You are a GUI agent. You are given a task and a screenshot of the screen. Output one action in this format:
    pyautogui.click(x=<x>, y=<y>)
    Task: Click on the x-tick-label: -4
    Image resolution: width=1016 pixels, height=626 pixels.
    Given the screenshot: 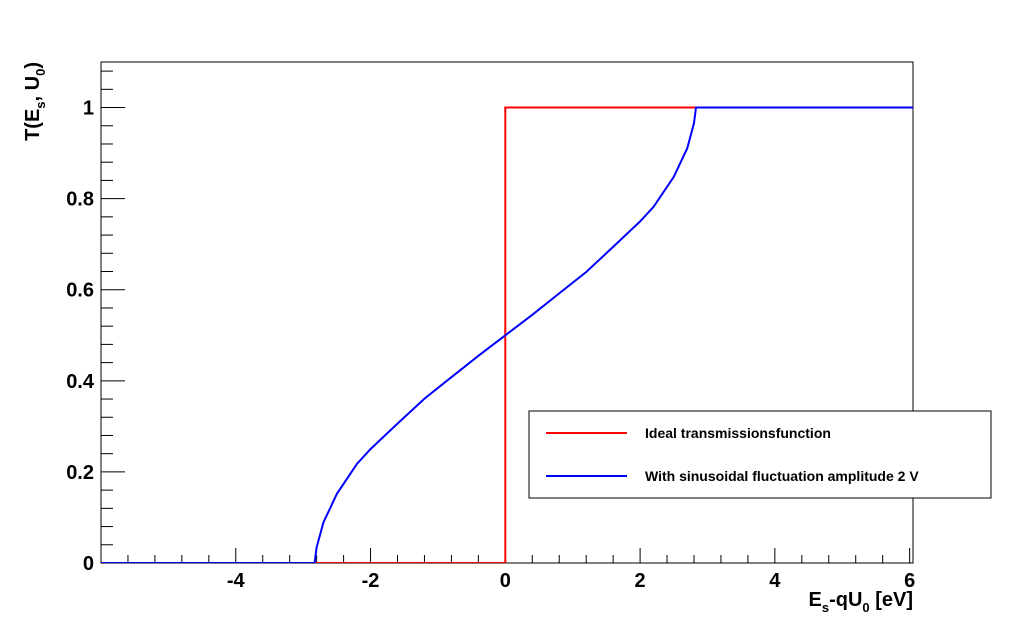 What is the action you would take?
    pyautogui.click(x=236, y=581)
    